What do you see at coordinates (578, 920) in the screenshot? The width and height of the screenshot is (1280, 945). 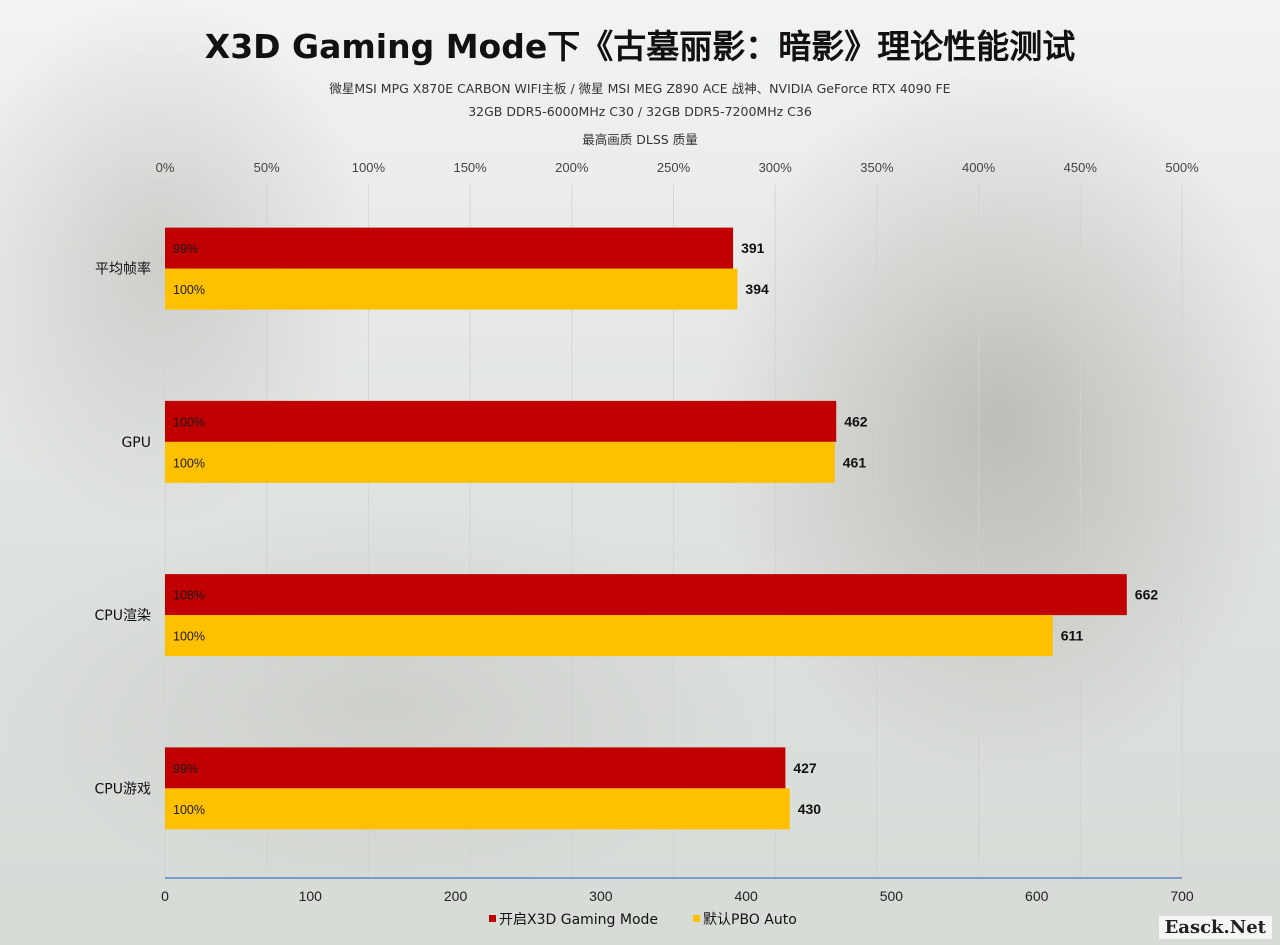 I see `legend-item-x3d-label: 开启X3D Gaming Mode` at bounding box center [578, 920].